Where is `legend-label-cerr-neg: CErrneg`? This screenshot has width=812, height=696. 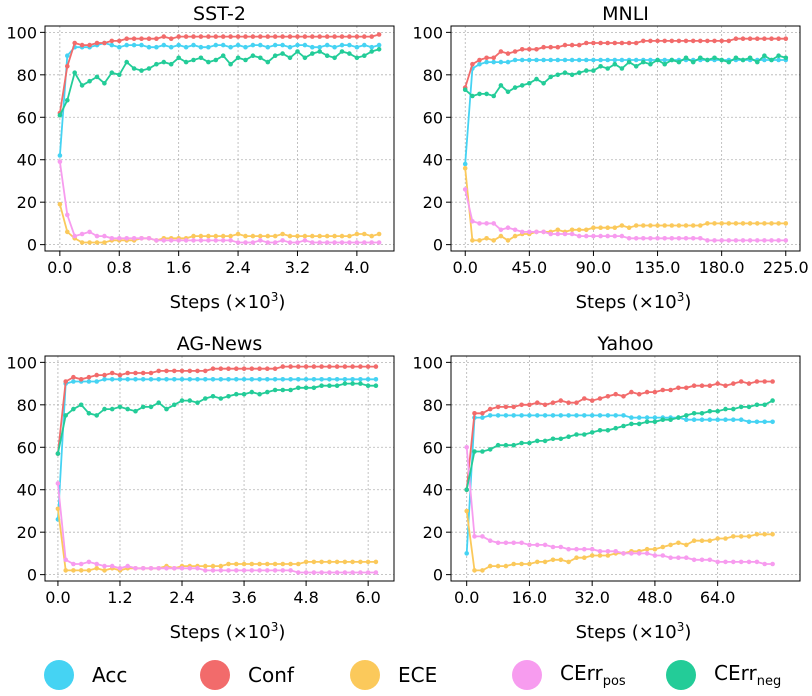 legend-label-cerr-neg: CErrneg is located at coordinates (747, 675).